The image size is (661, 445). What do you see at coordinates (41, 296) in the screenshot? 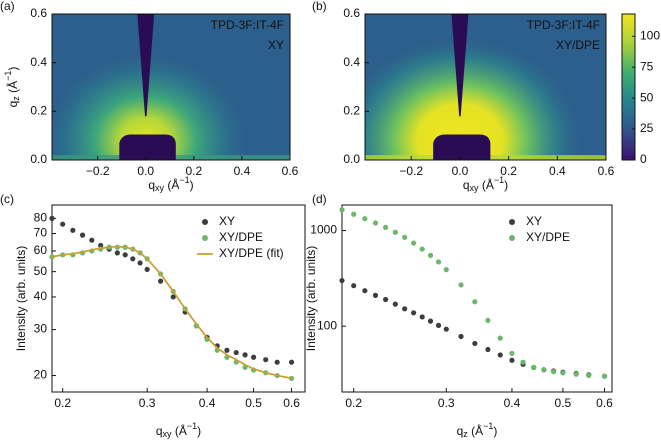
I see `y-tick-label: 40` at bounding box center [41, 296].